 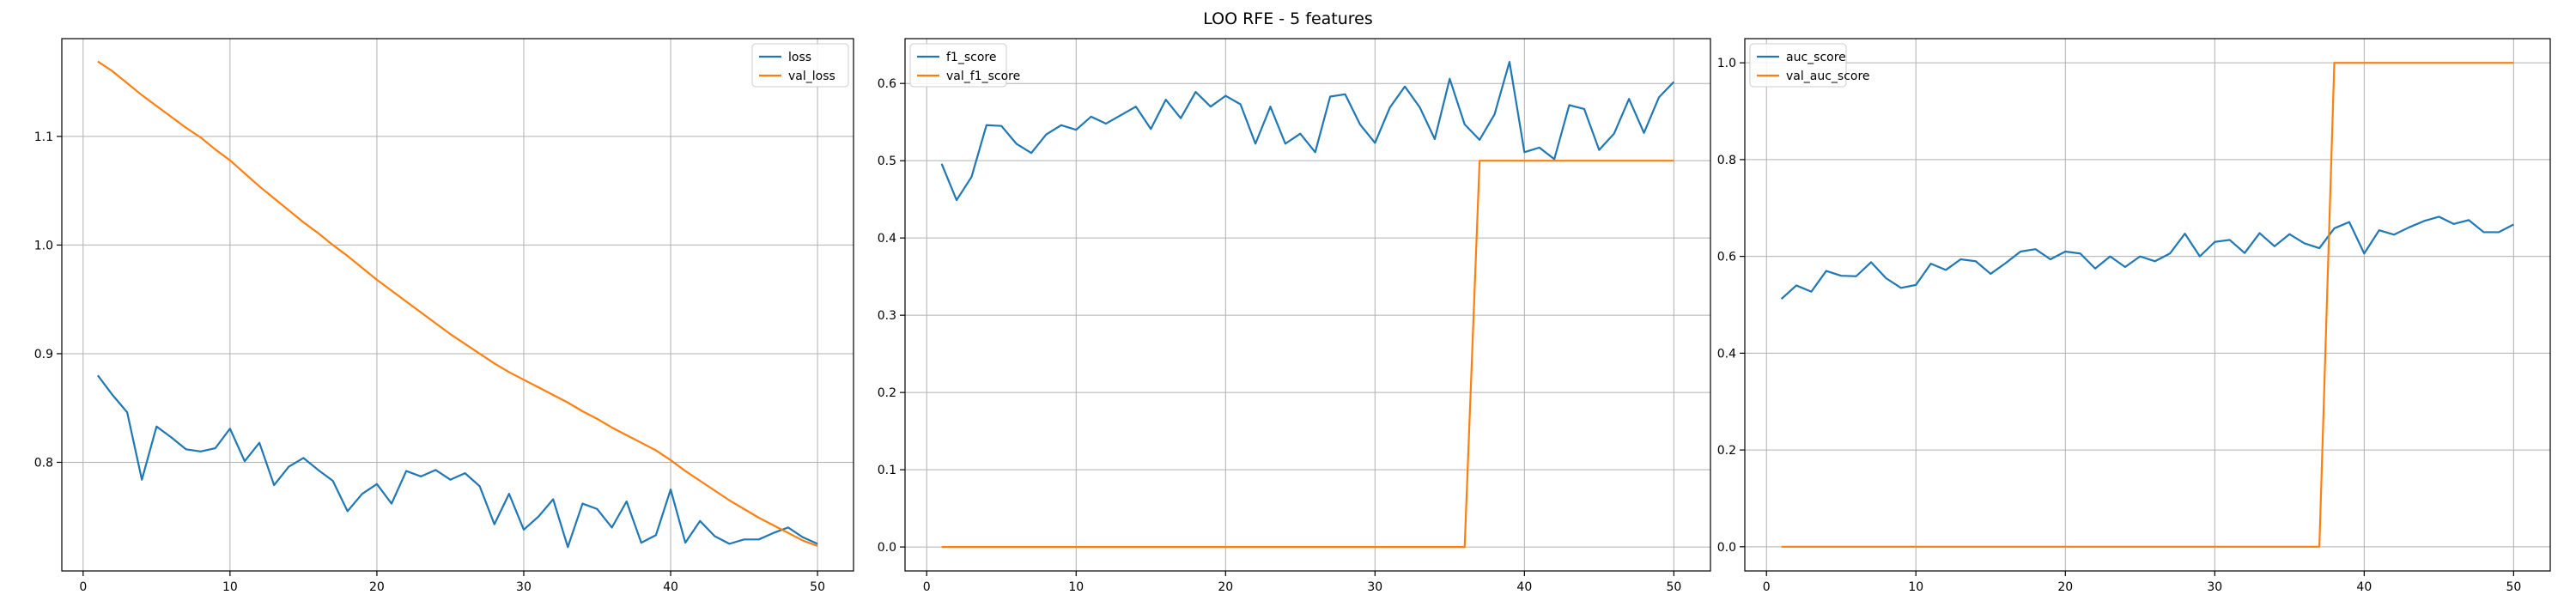 What do you see at coordinates (887, 161) in the screenshot?
I see `y-tick-label: 0.5` at bounding box center [887, 161].